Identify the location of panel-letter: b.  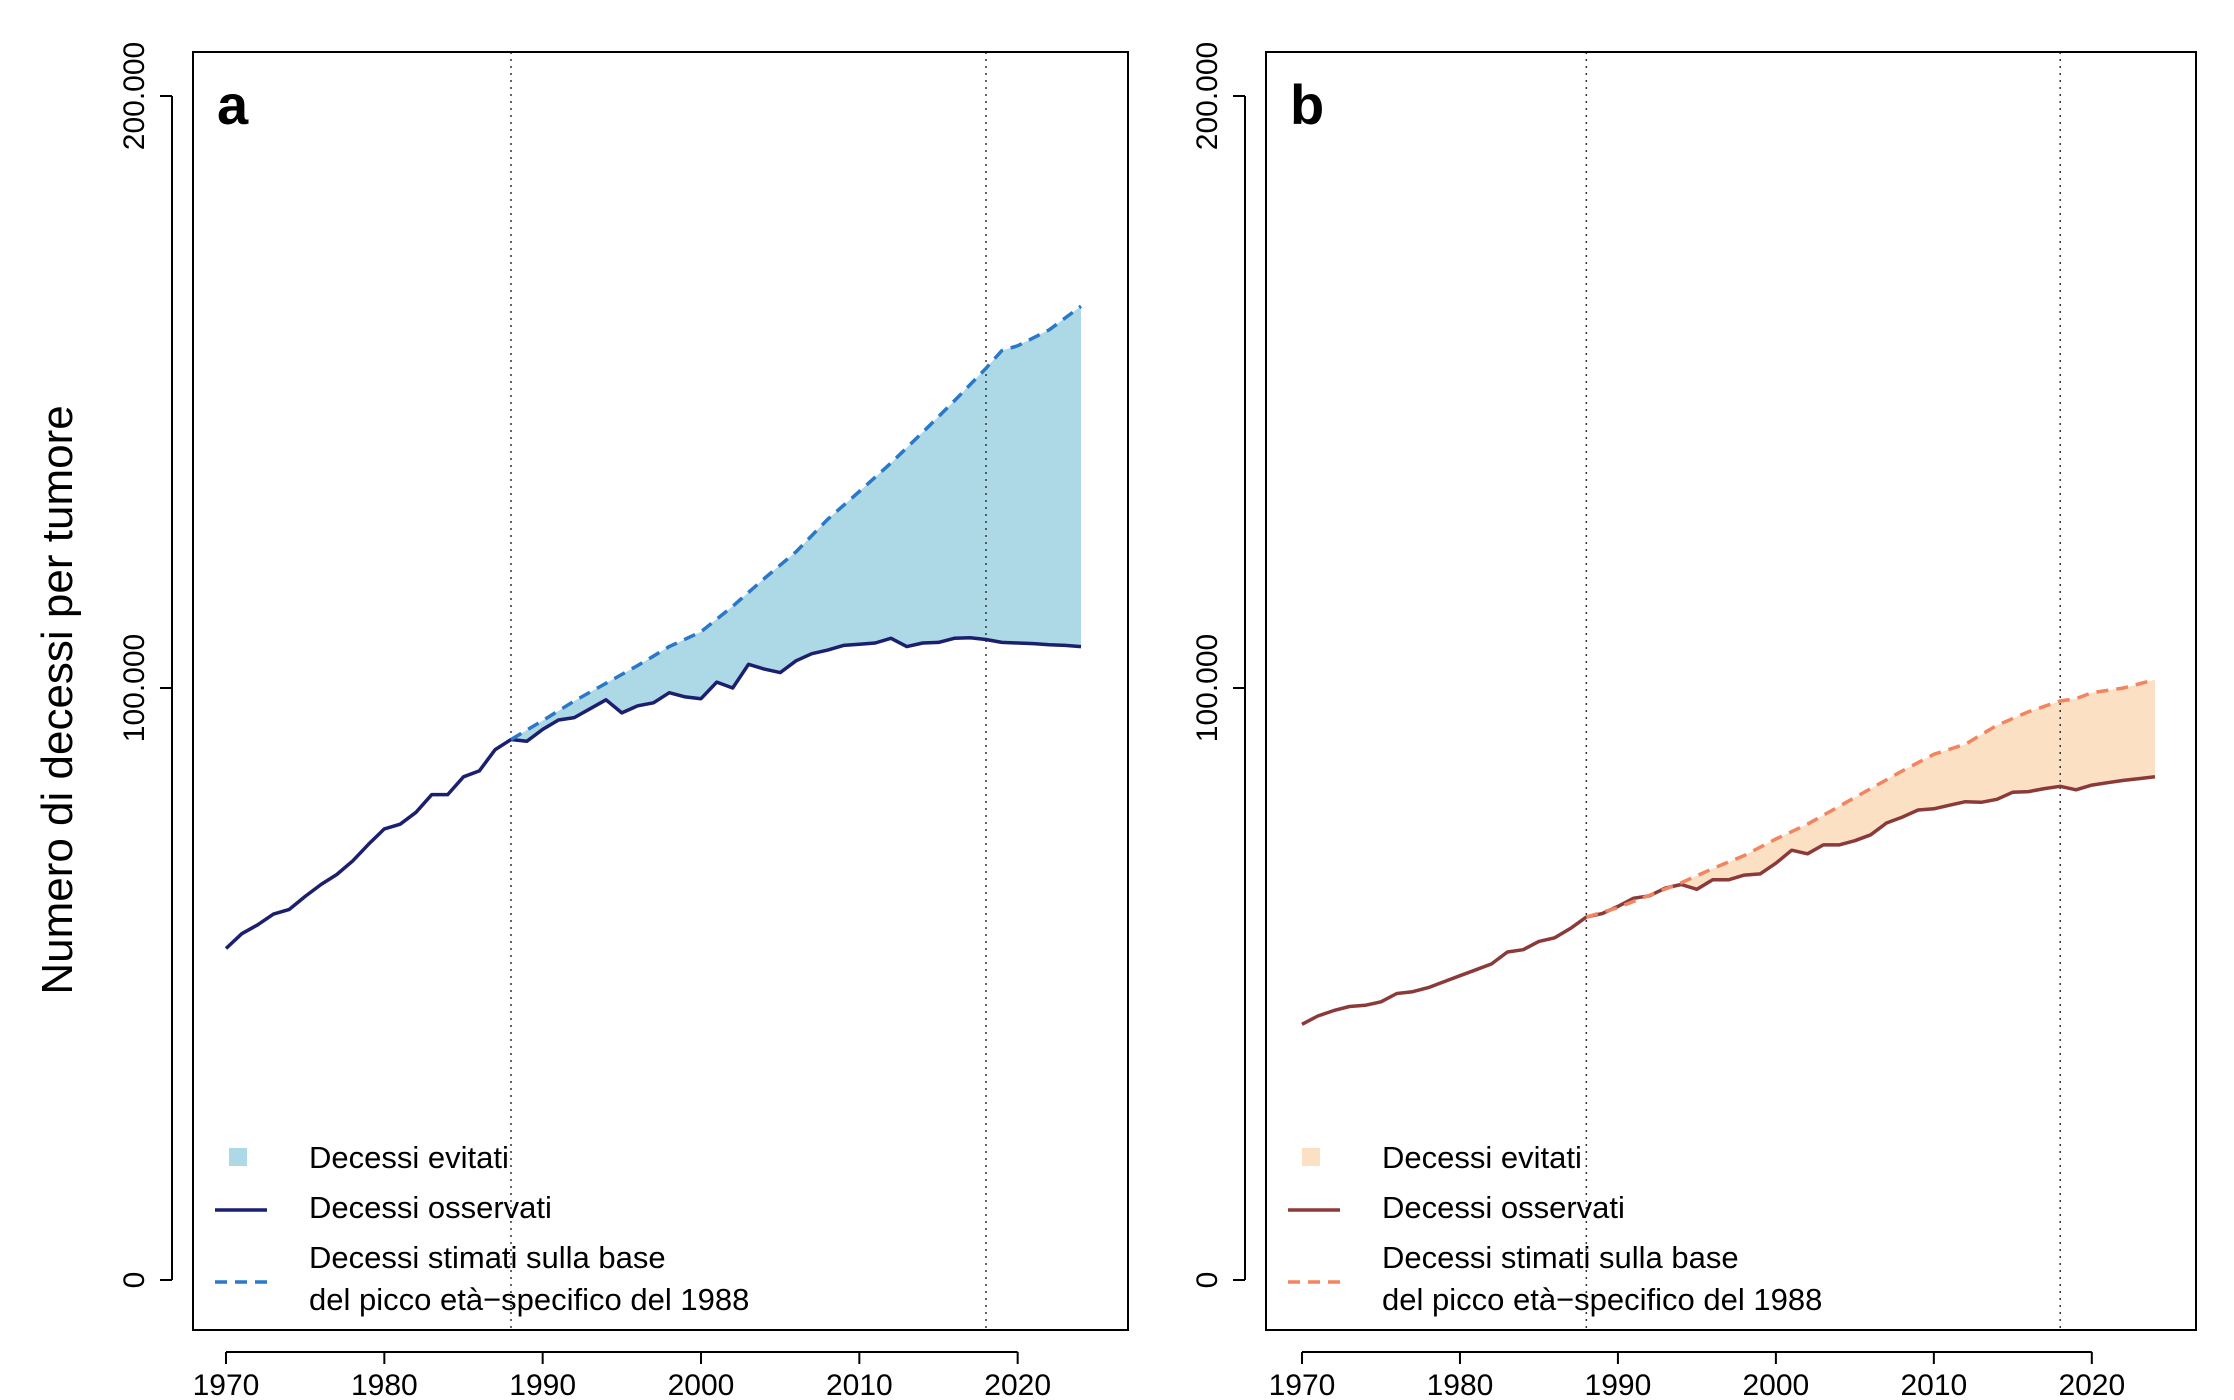
(1307, 104).